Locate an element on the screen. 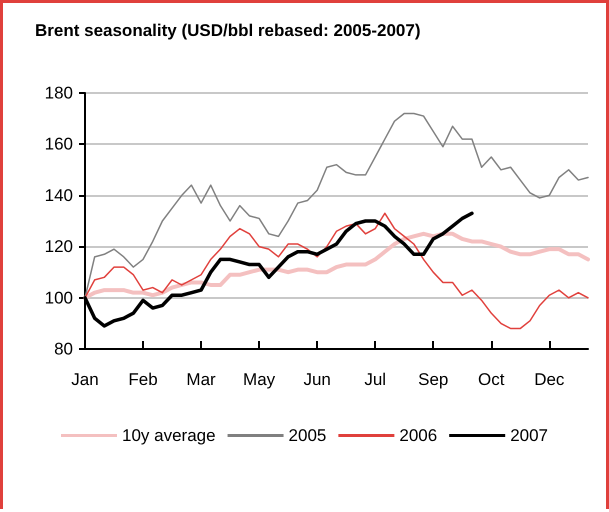 The width and height of the screenshot is (609, 512). legend-label: 2007 is located at coordinates (529, 435).